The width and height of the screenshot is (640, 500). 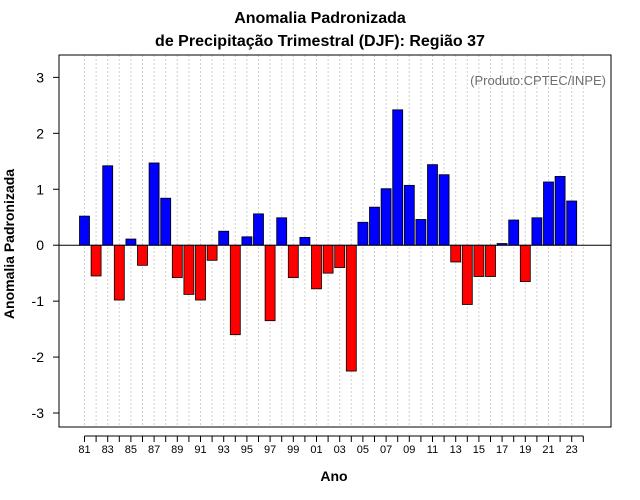 What do you see at coordinates (479, 450) in the screenshot?
I see `x-tick-label: 15` at bounding box center [479, 450].